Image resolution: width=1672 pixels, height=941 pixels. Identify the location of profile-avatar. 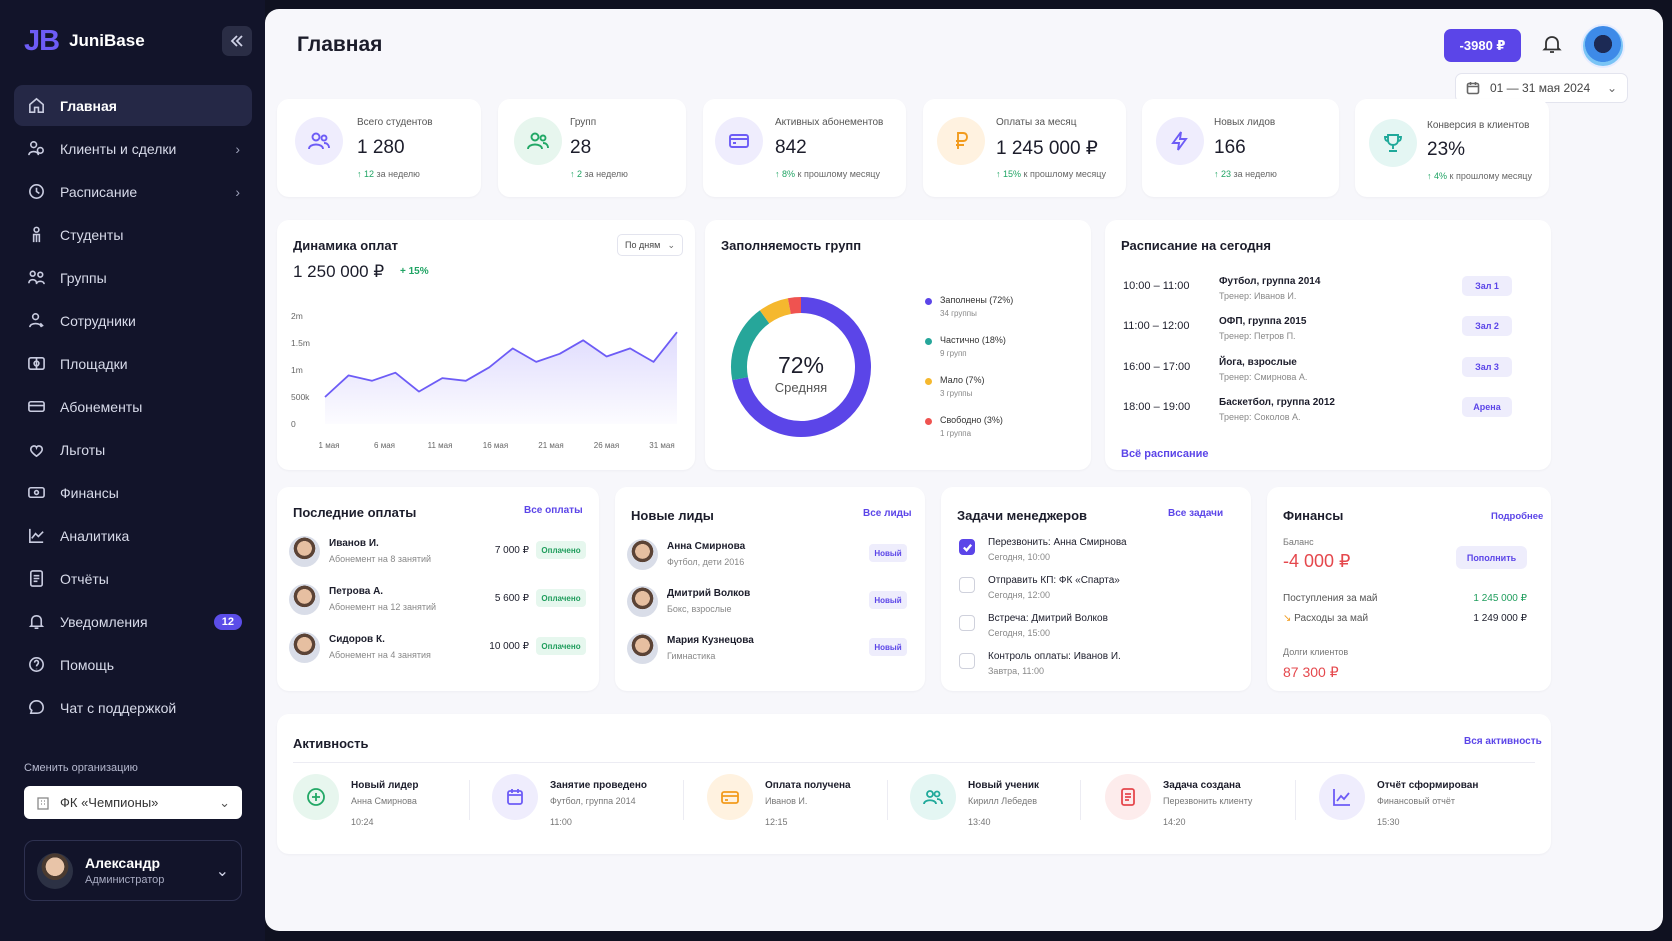
(1603, 46).